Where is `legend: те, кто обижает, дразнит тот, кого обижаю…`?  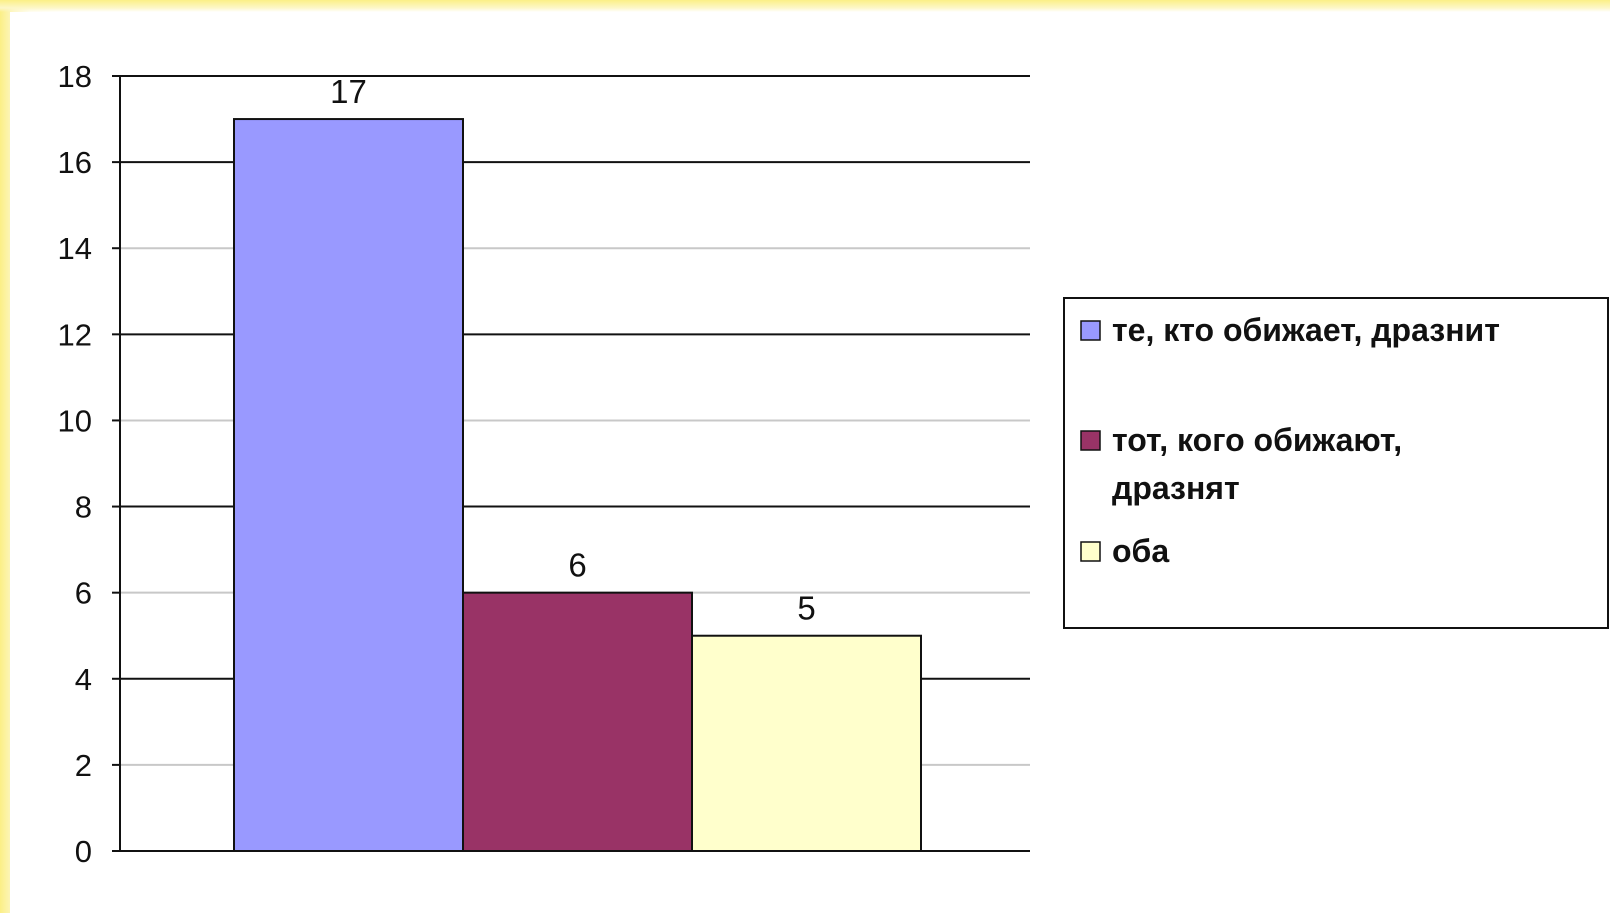 legend: те, кто обижает, дразнит тот, кого обижаю… is located at coordinates (1336, 463).